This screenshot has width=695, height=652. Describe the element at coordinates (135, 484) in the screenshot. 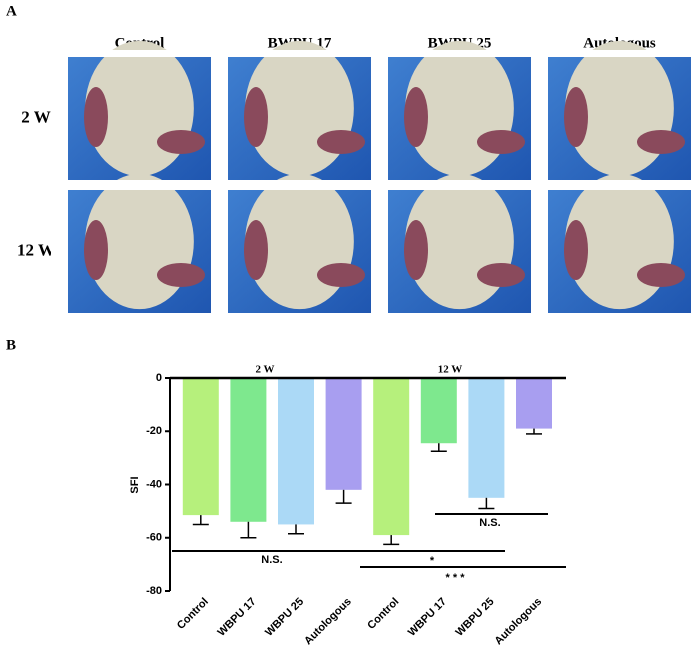

I see `y-axis-label: SFI` at that location.